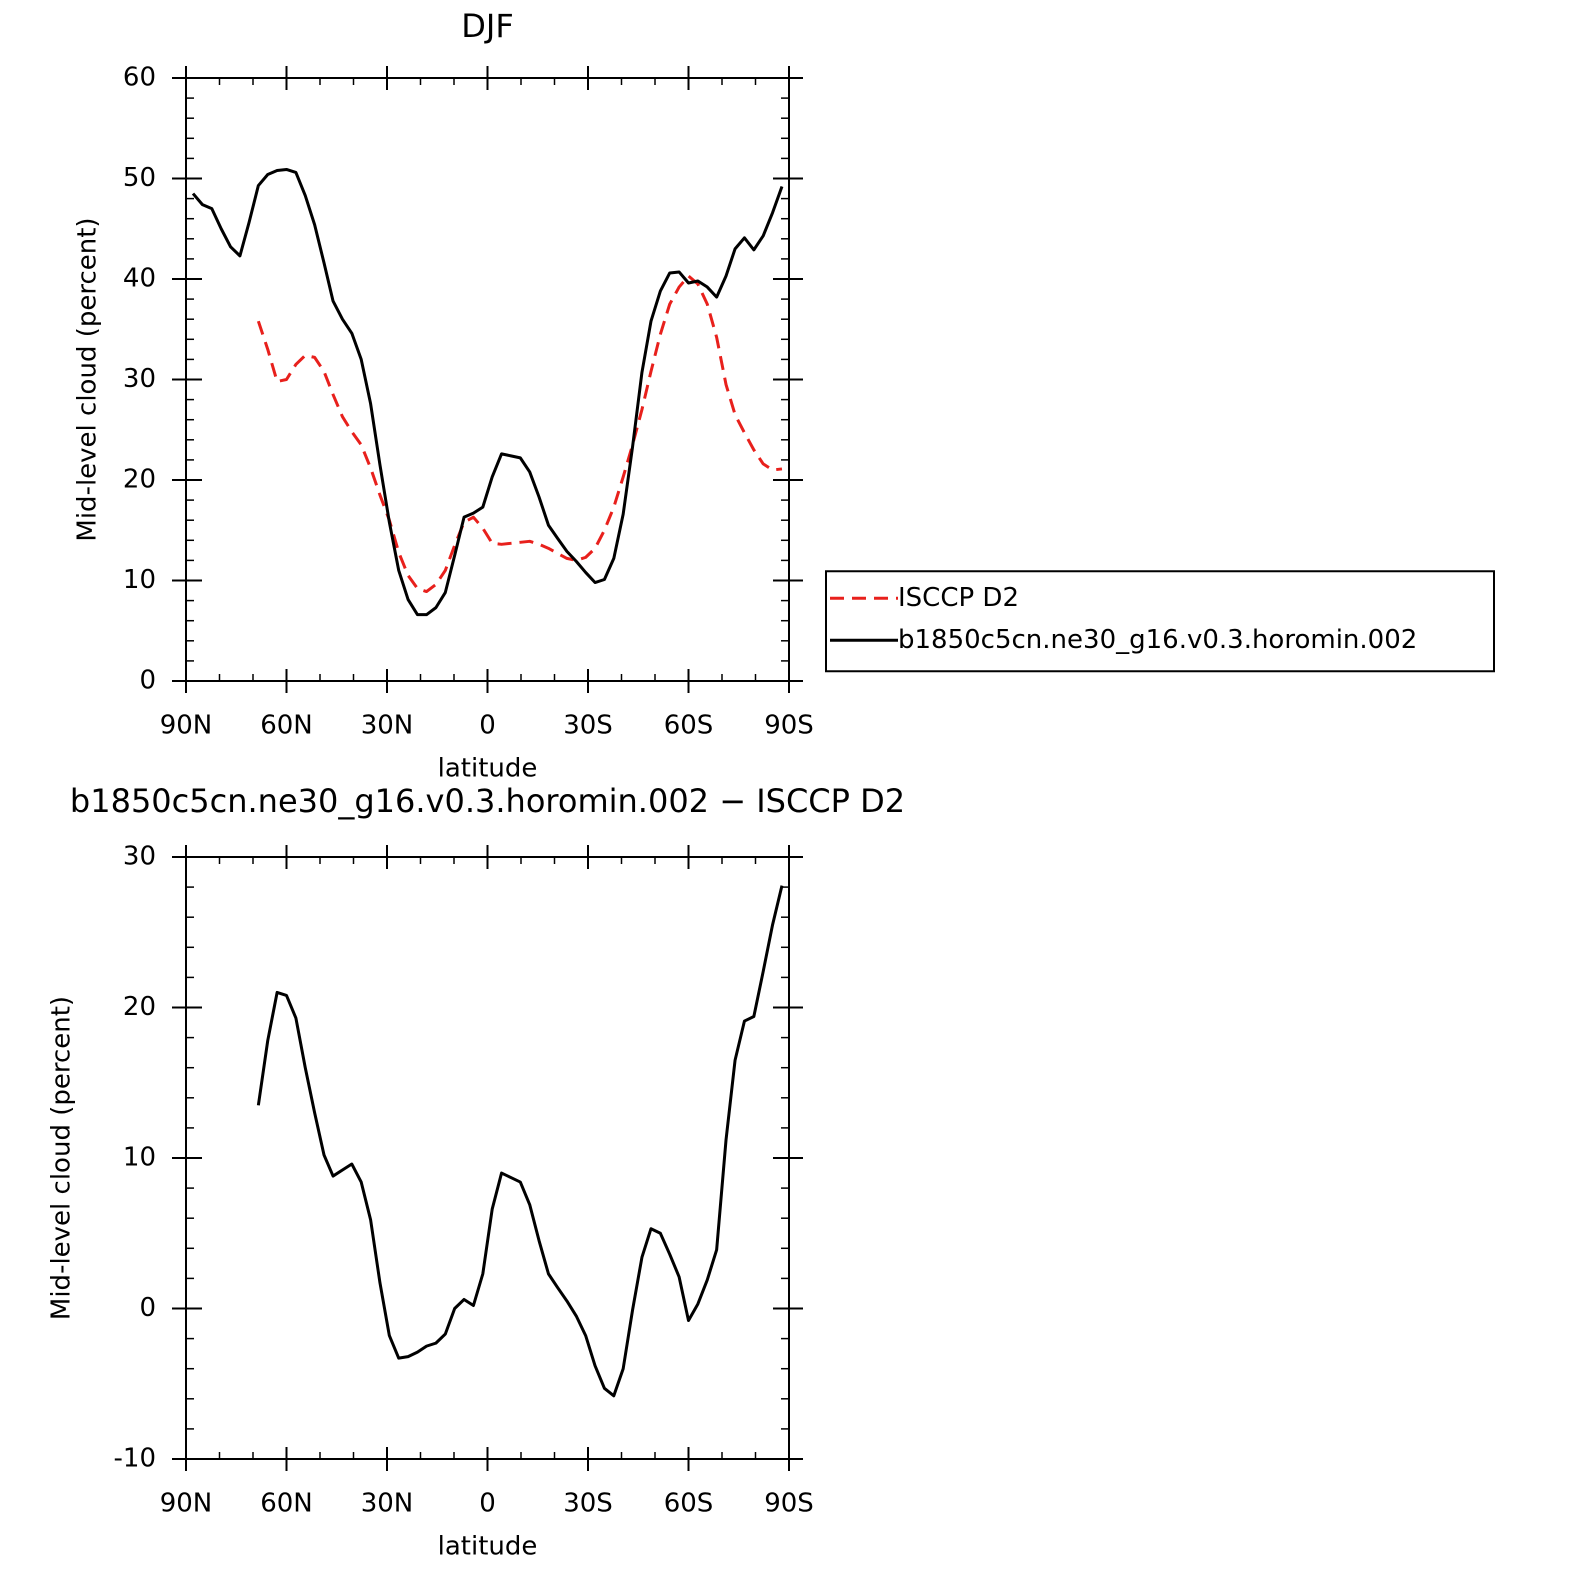 This screenshot has height=1569, width=1569. Describe the element at coordinates (487, 26) in the screenshot. I see `chart-title: DJF` at that location.